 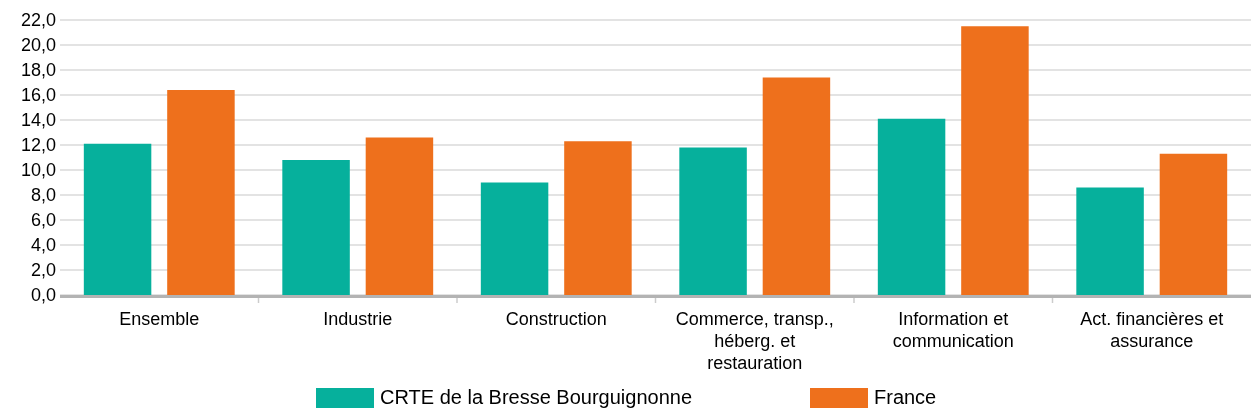 What do you see at coordinates (358, 319) in the screenshot?
I see `x-tick-label: Industrie` at bounding box center [358, 319].